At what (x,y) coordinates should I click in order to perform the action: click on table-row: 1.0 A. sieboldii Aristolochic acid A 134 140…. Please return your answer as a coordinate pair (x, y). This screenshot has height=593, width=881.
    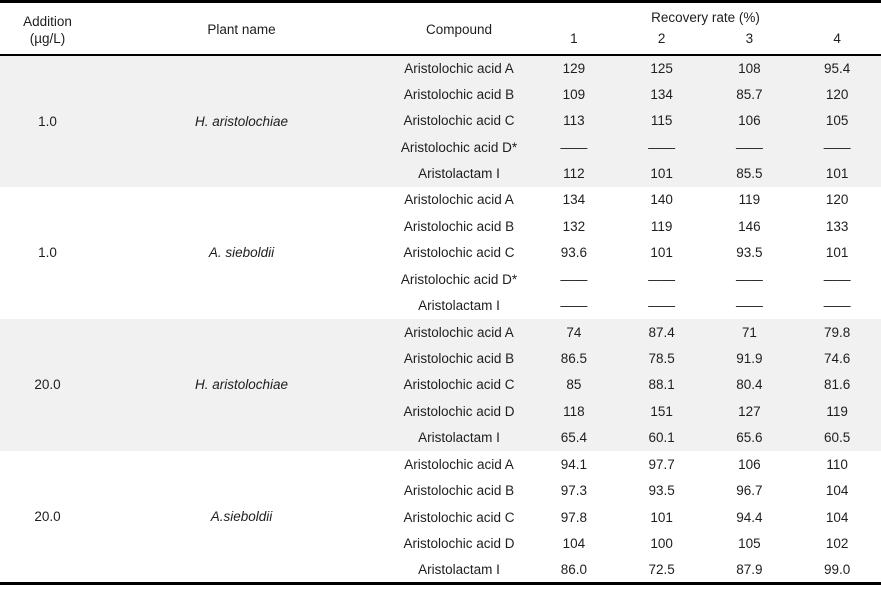
    Looking at the image, I should click on (440, 223).